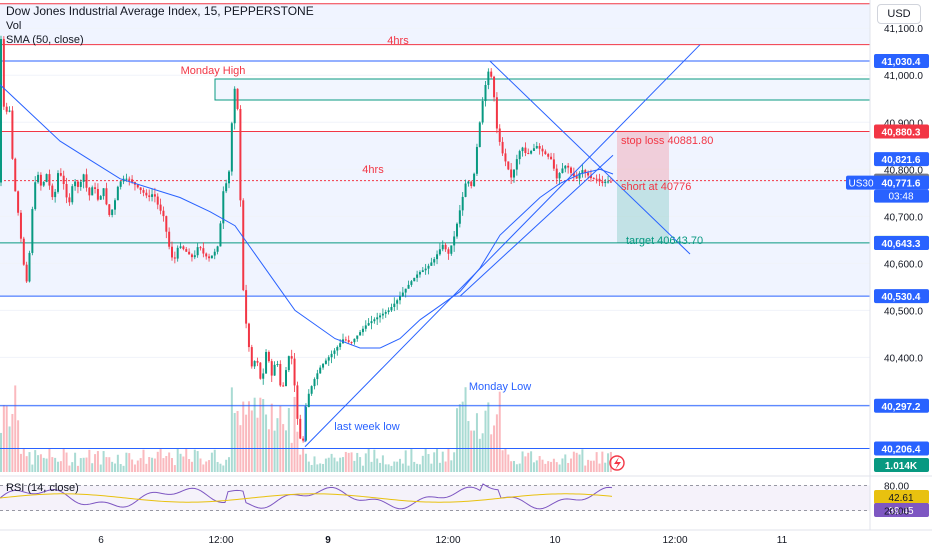  Describe the element at coordinates (447, 540) in the screenshot. I see `time-tick-label: 12:00` at that location.